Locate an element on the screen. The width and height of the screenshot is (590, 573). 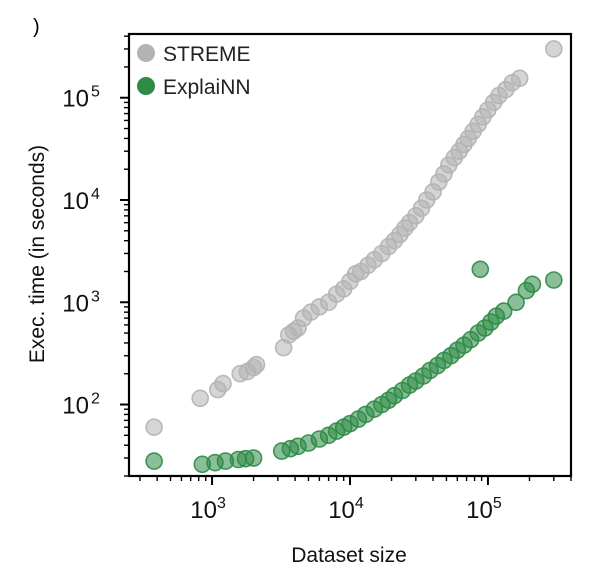
legend-label-explainn: ExplaiNN is located at coordinates (207, 87).